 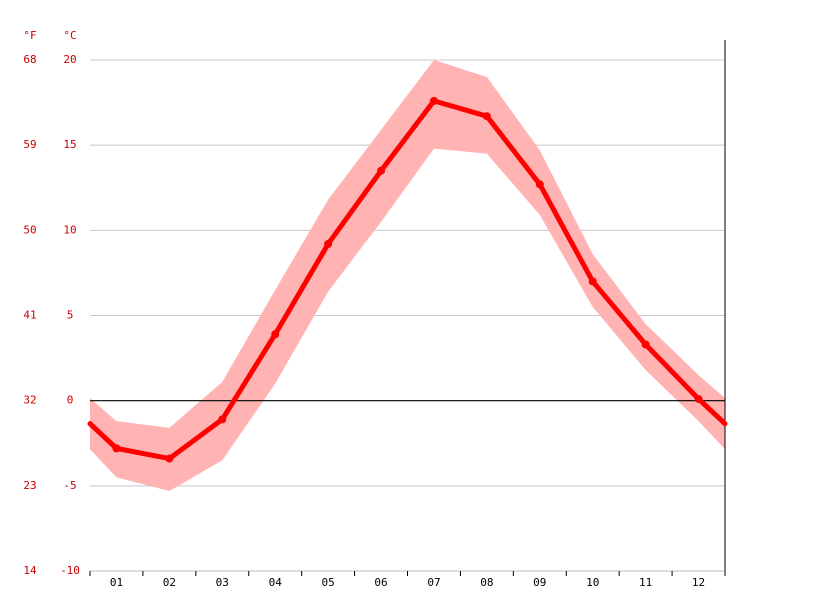 What do you see at coordinates (592, 582) in the screenshot?
I see `x-tick-label: 10` at bounding box center [592, 582].